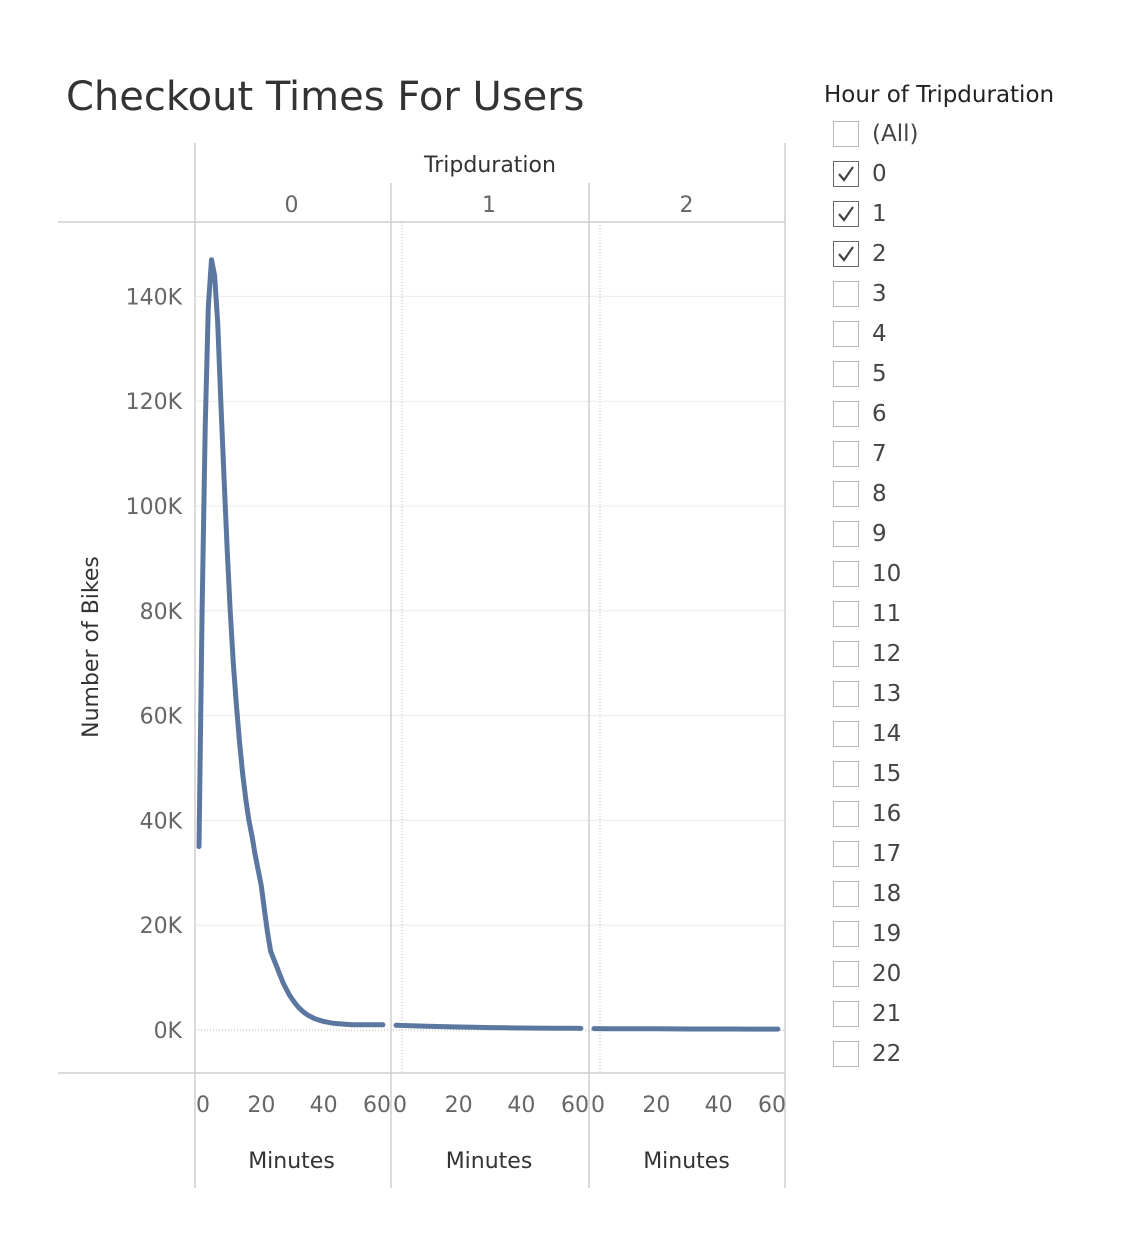 Image resolution: width=1122 pixels, height=1244 pixels. I want to click on y-axis-label: Number of Bikes, so click(91, 647).